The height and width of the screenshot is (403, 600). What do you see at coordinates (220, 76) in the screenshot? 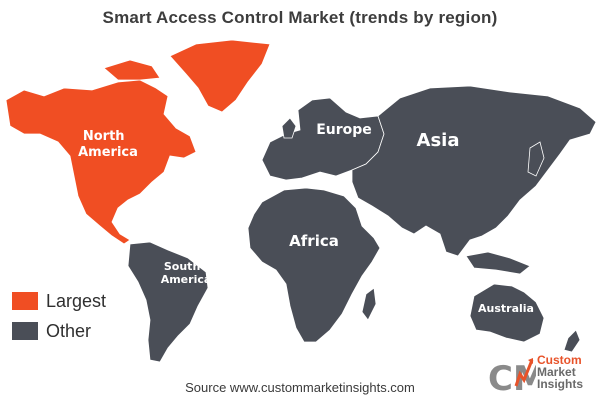
I see `greenland-shape` at bounding box center [220, 76].